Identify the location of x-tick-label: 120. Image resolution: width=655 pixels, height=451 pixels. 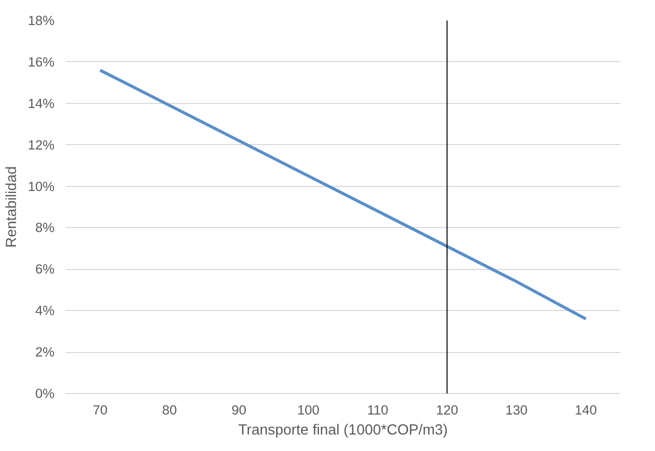
(447, 410).